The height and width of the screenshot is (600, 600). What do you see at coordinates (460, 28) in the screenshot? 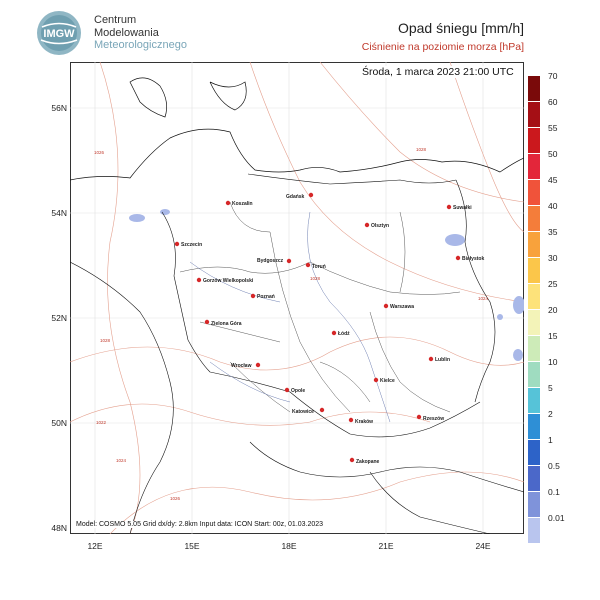
I see `map-title: Opad śniegu [mm/h]` at bounding box center [460, 28].